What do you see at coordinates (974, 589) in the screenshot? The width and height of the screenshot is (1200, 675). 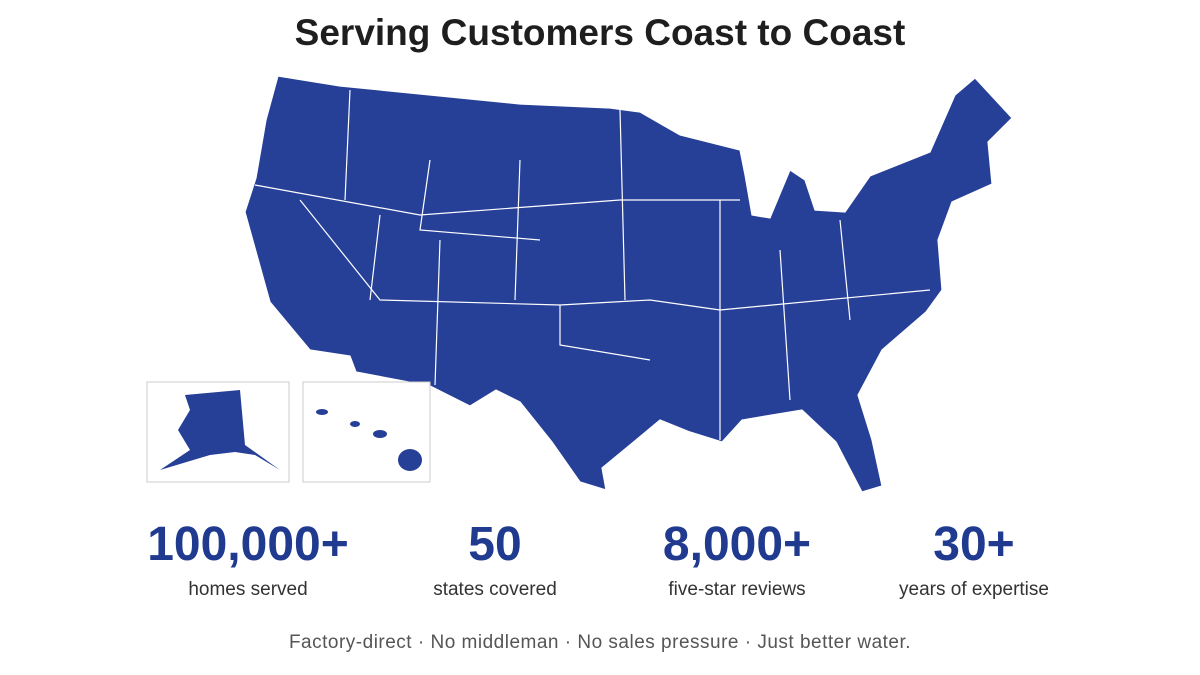 I see `stat-label: years of expertise` at bounding box center [974, 589].